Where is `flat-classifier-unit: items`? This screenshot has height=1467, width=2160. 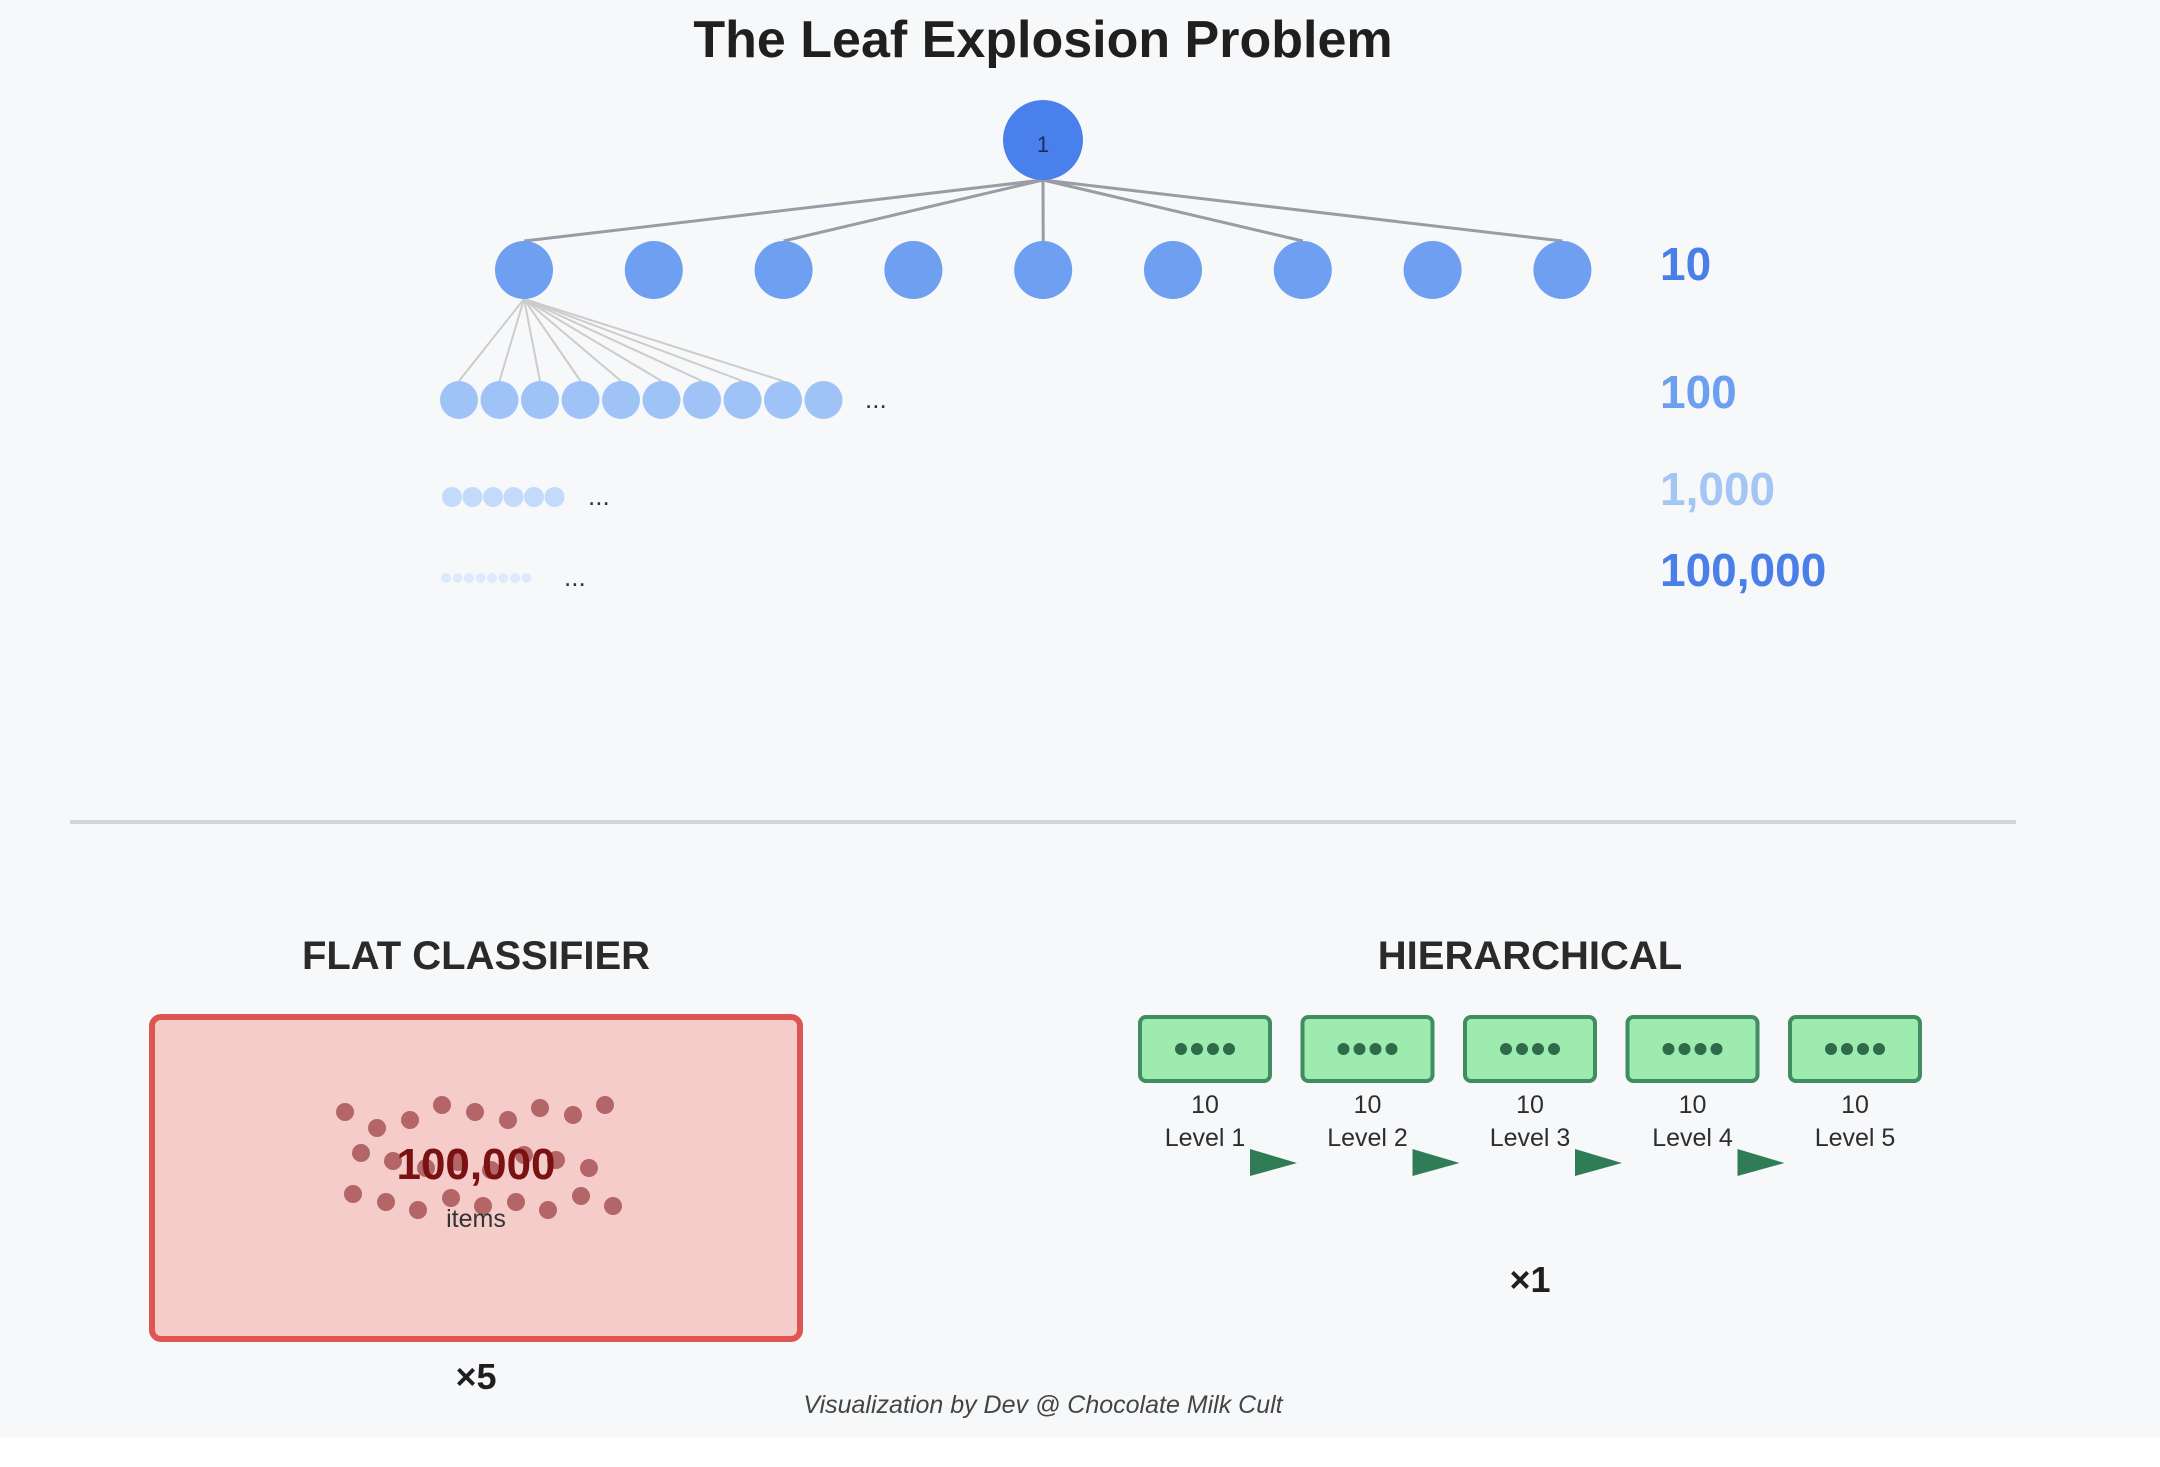
flat-classifier-unit: items is located at coordinates (476, 1219).